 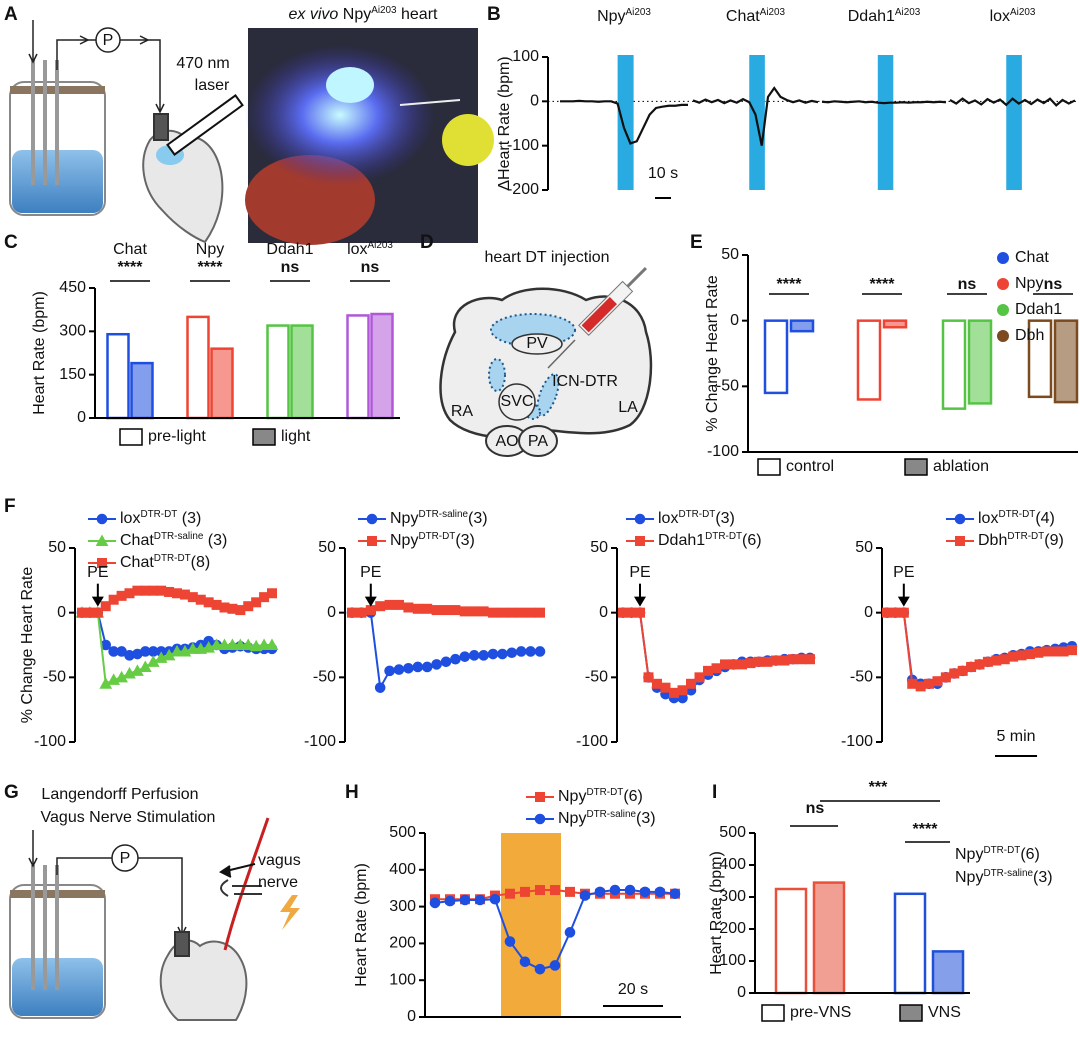 I want to click on legend-label: DbhDTR-DT(9), so click(x=1021, y=540).